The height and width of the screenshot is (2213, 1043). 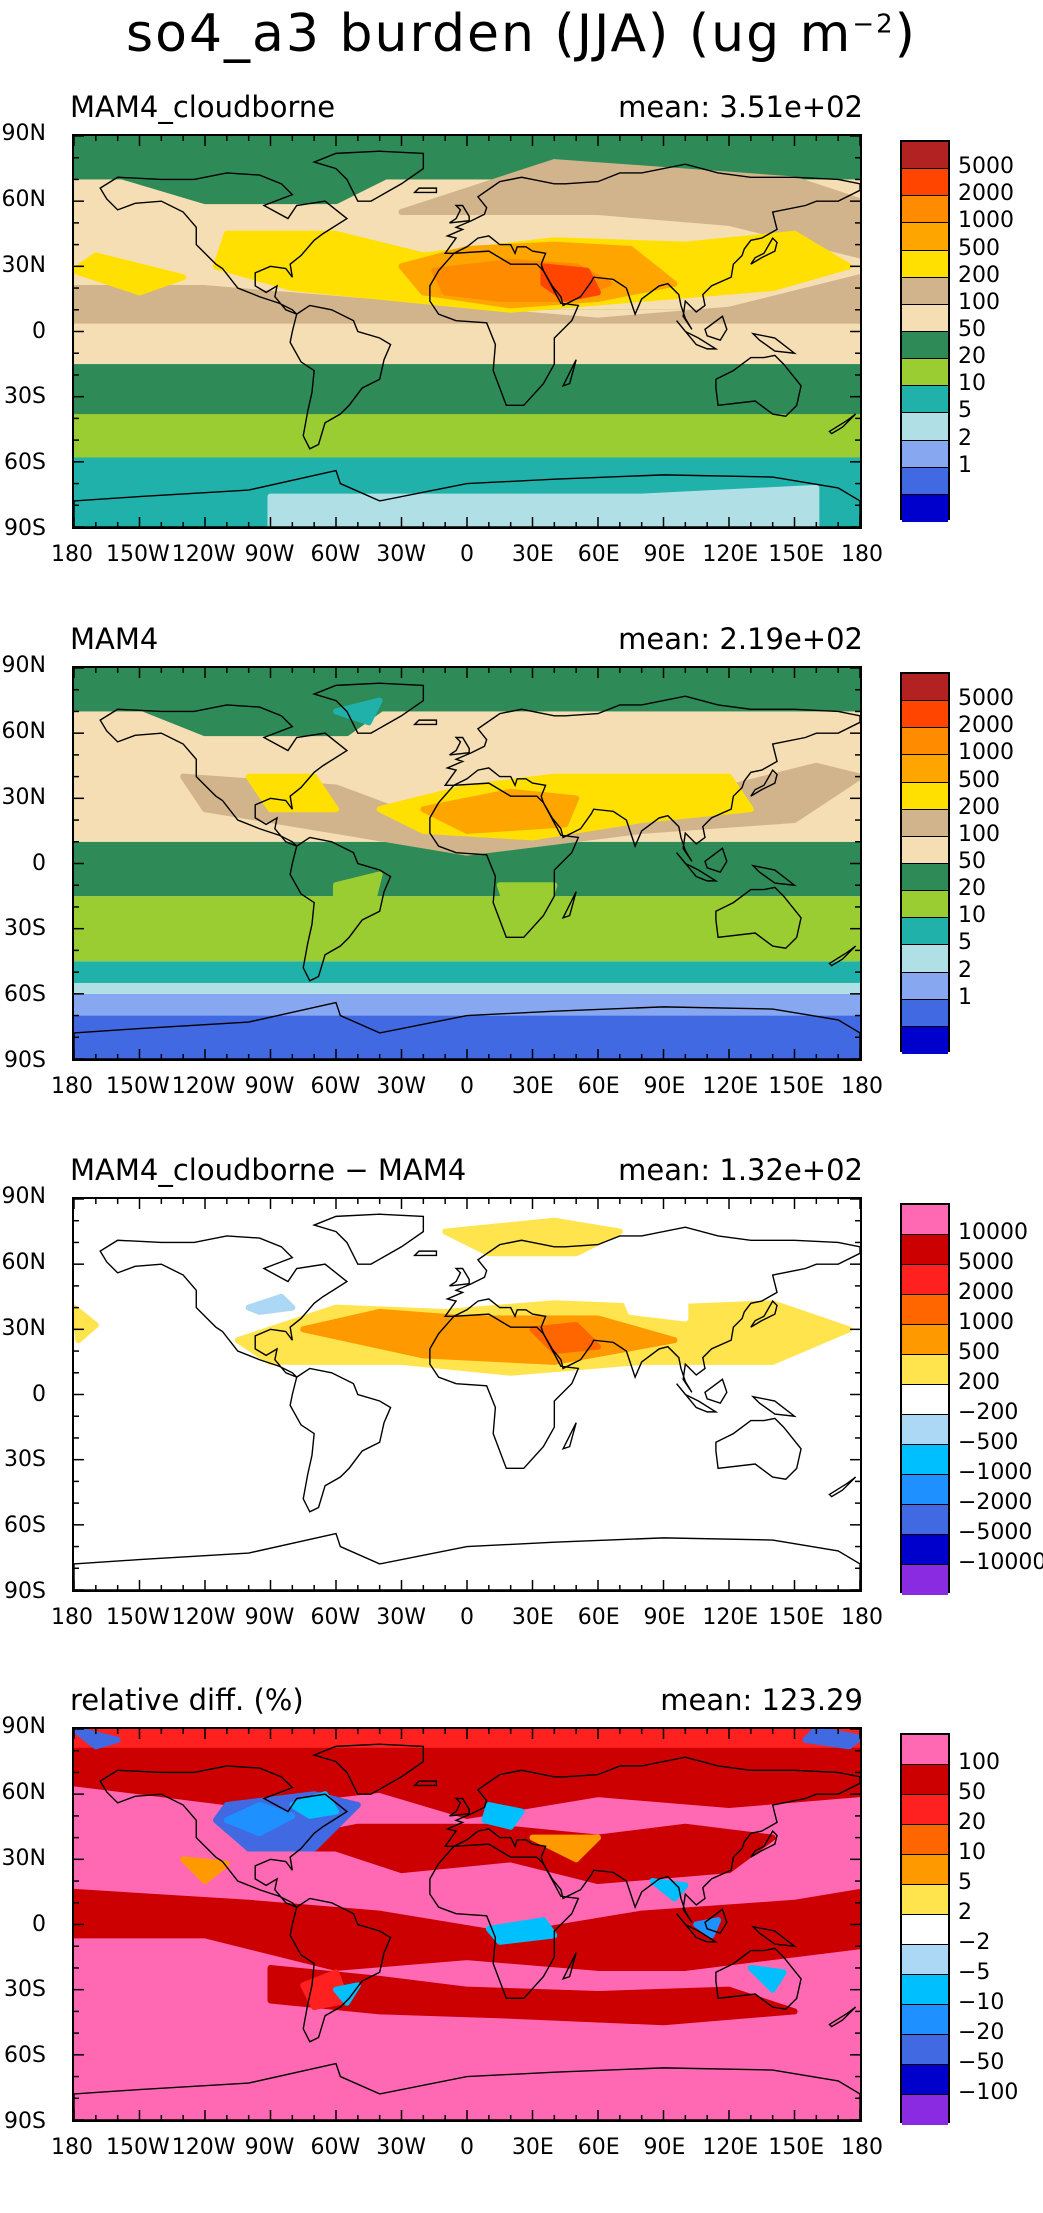 I want to click on colorbar-label: 50, so click(x=972, y=861).